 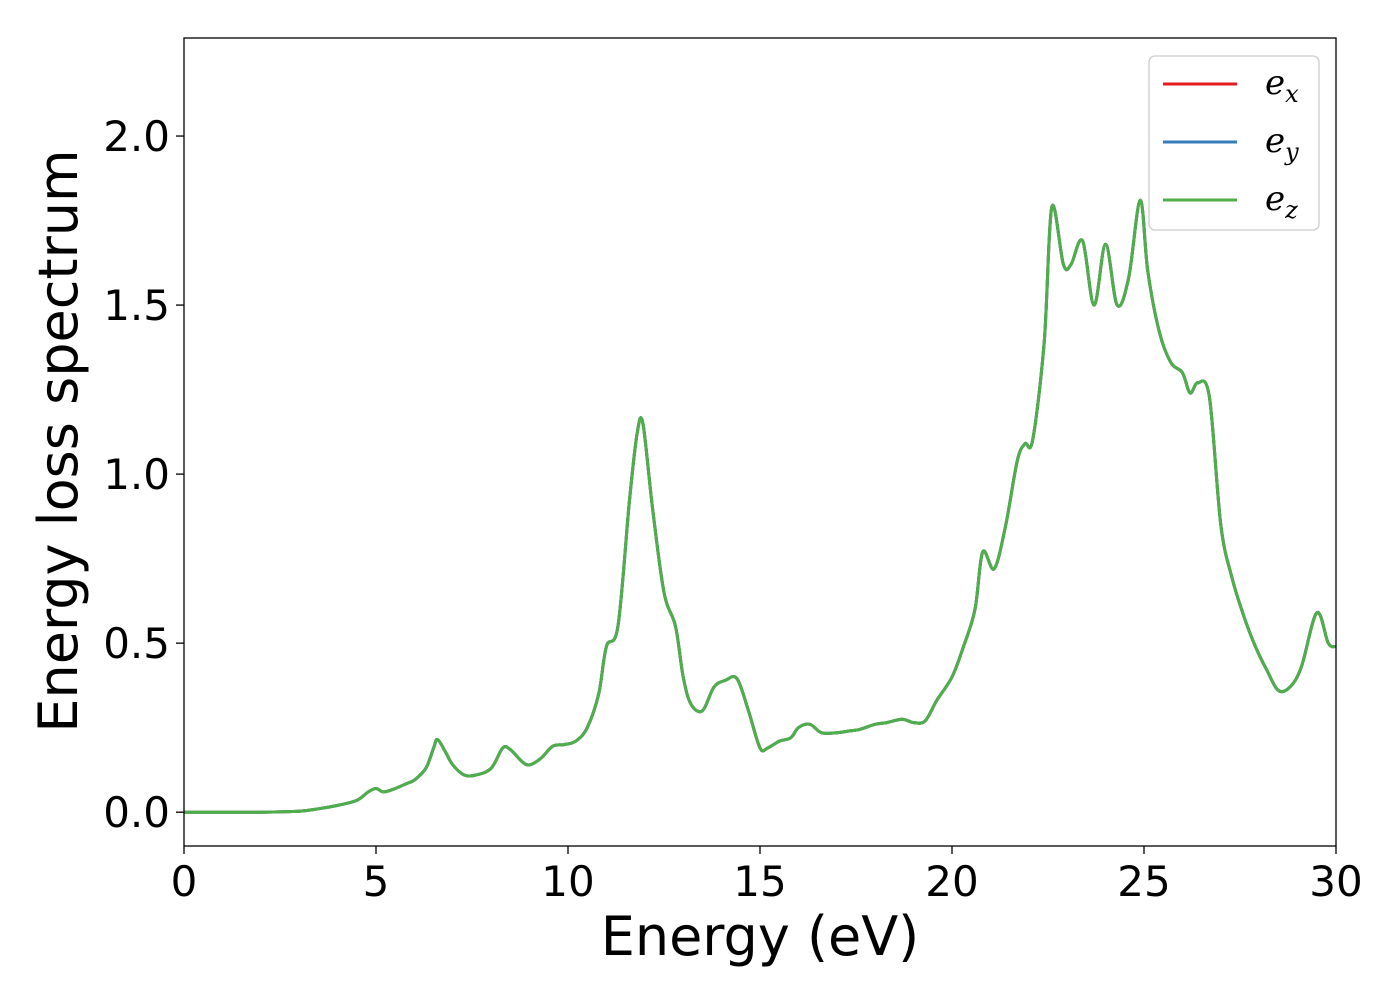 What do you see at coordinates (184, 881) in the screenshot?
I see `x-tick-label: 0` at bounding box center [184, 881].